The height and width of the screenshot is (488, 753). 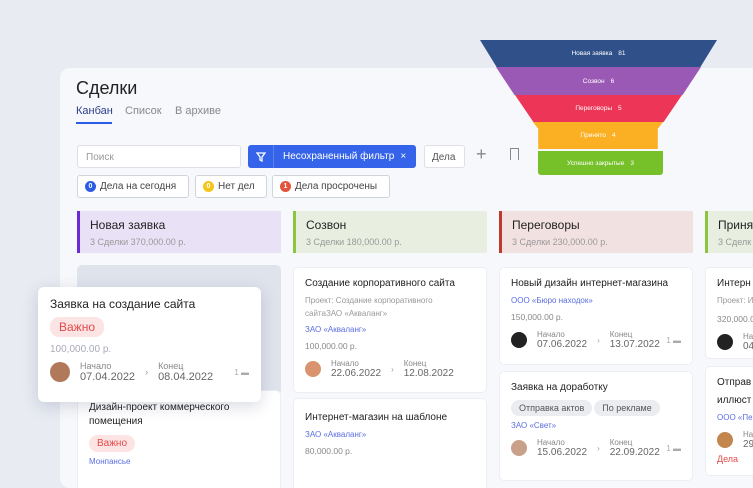 I want to click on funnel-stage: Новая заявка 81, so click(x=598, y=53).